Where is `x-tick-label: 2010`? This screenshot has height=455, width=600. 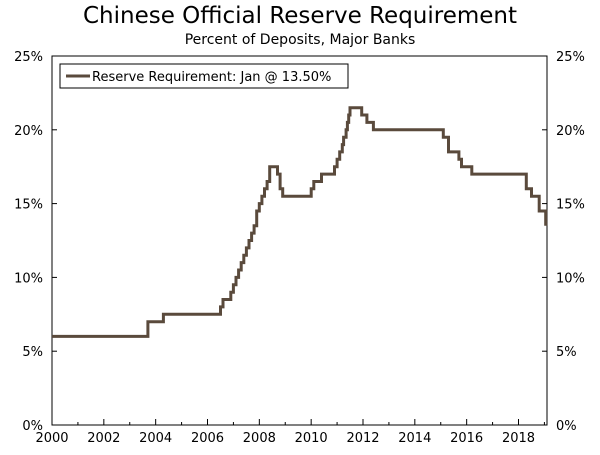 x-tick-label: 2010 is located at coordinates (311, 438).